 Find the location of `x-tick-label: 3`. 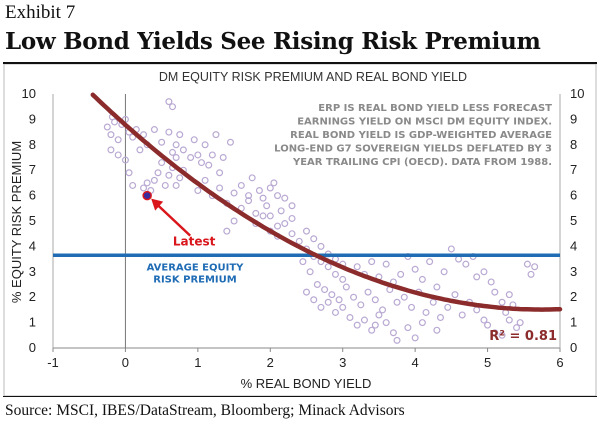

x-tick-label: 3 is located at coordinates (342, 362).